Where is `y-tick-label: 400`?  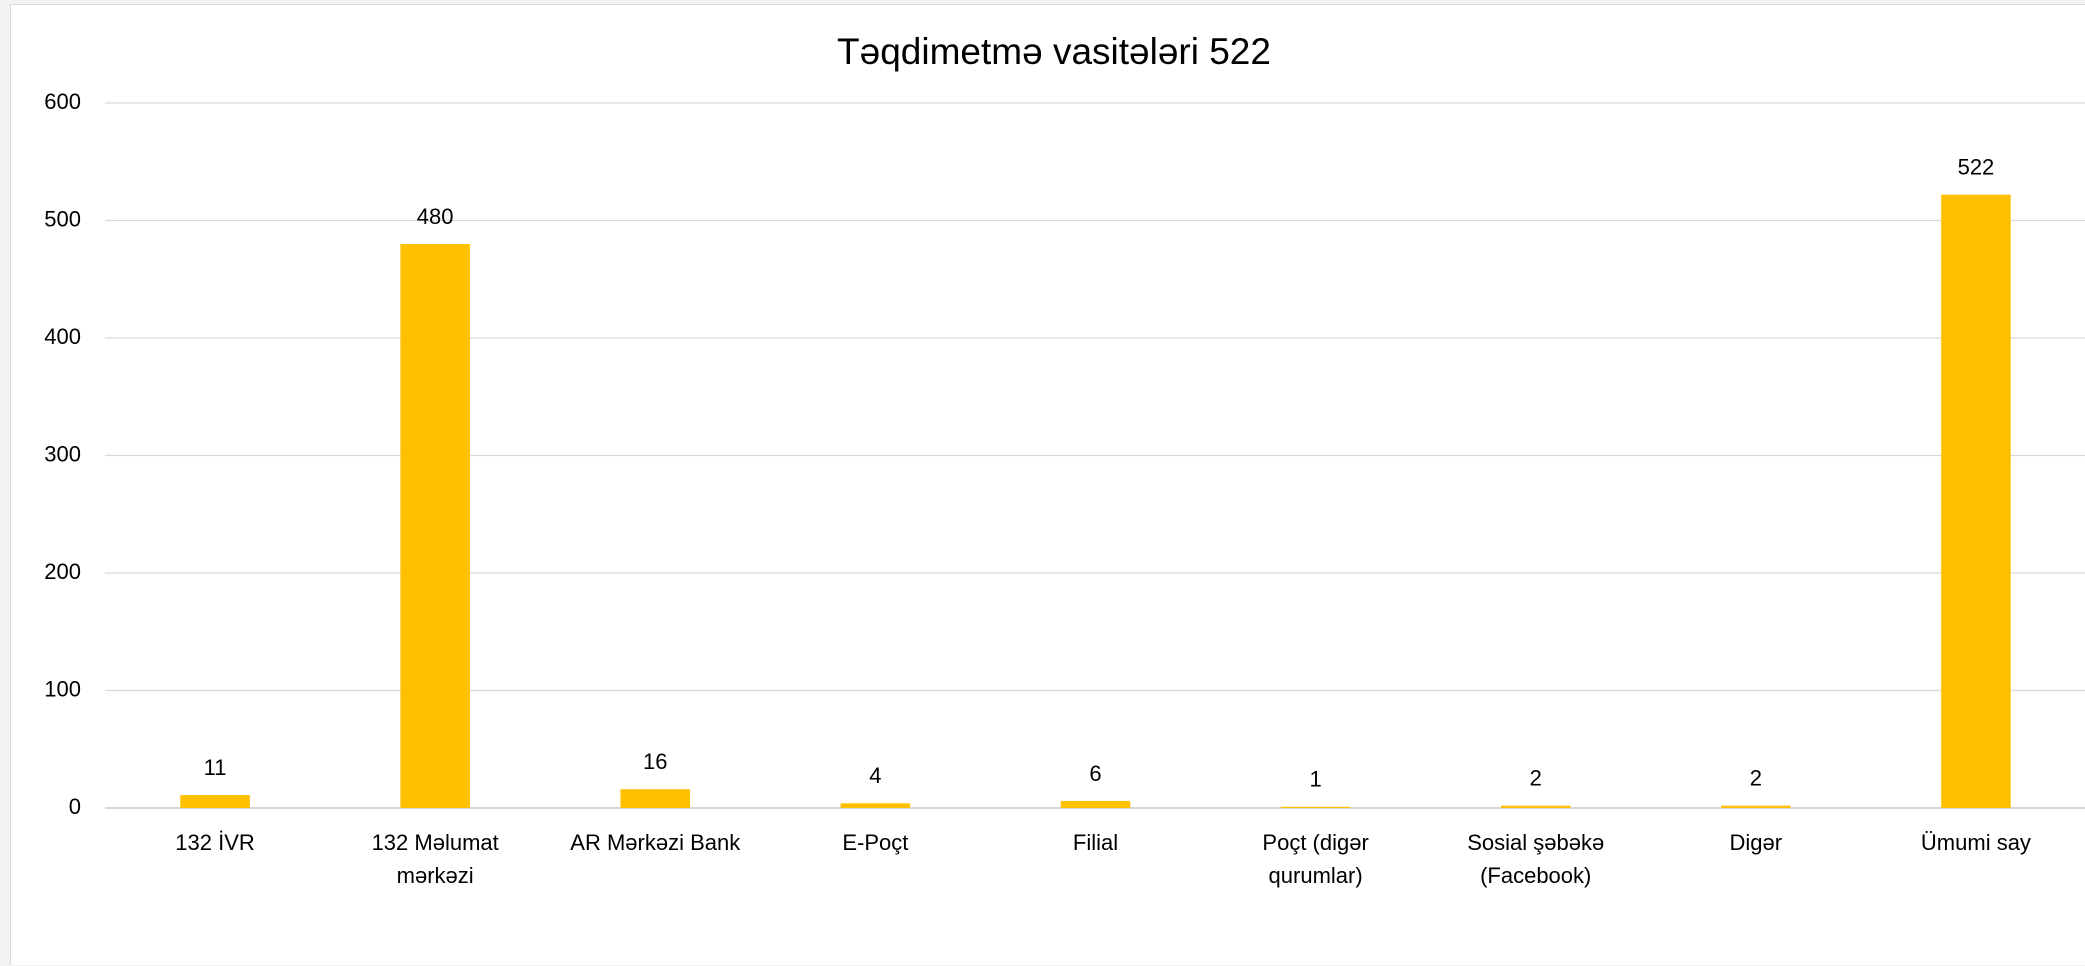 y-tick-label: 400 is located at coordinates (62, 336).